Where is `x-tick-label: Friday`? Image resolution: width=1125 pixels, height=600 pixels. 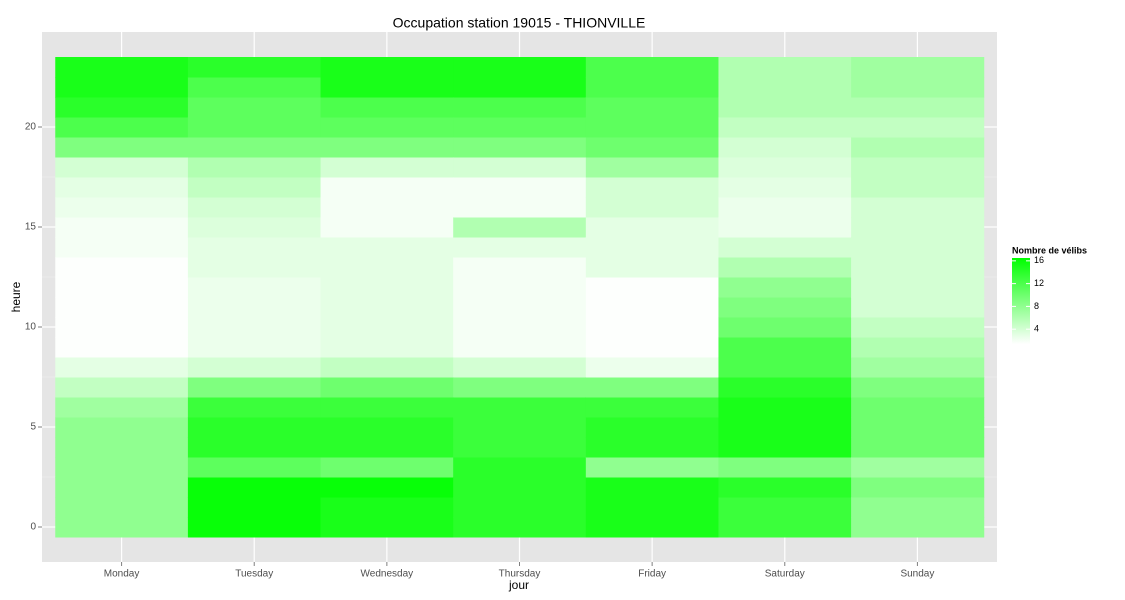
x-tick-label: Friday is located at coordinates (652, 574).